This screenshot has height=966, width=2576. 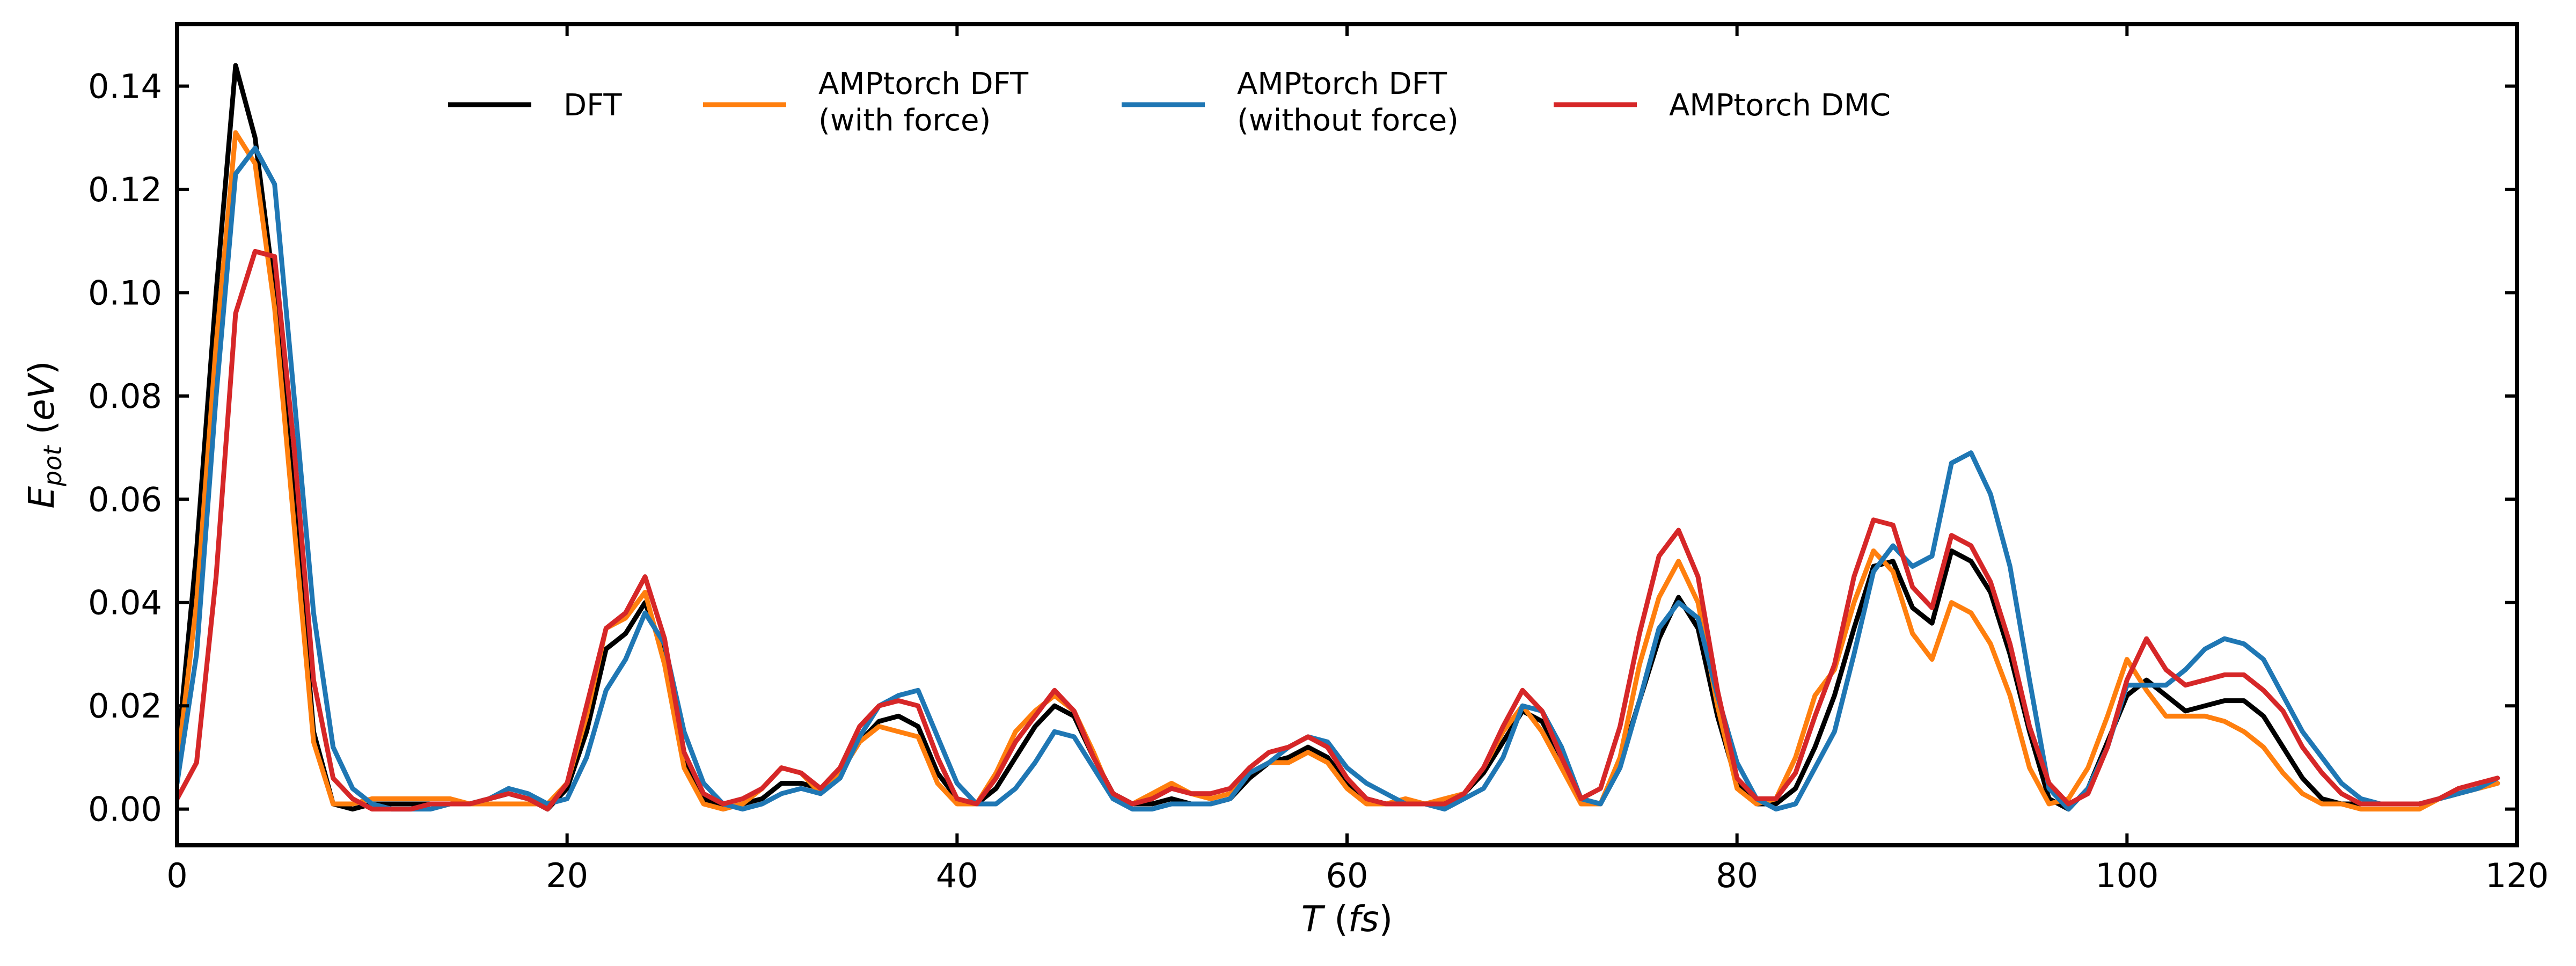 I want to click on legend-item-0: DFT, so click(x=535, y=105).